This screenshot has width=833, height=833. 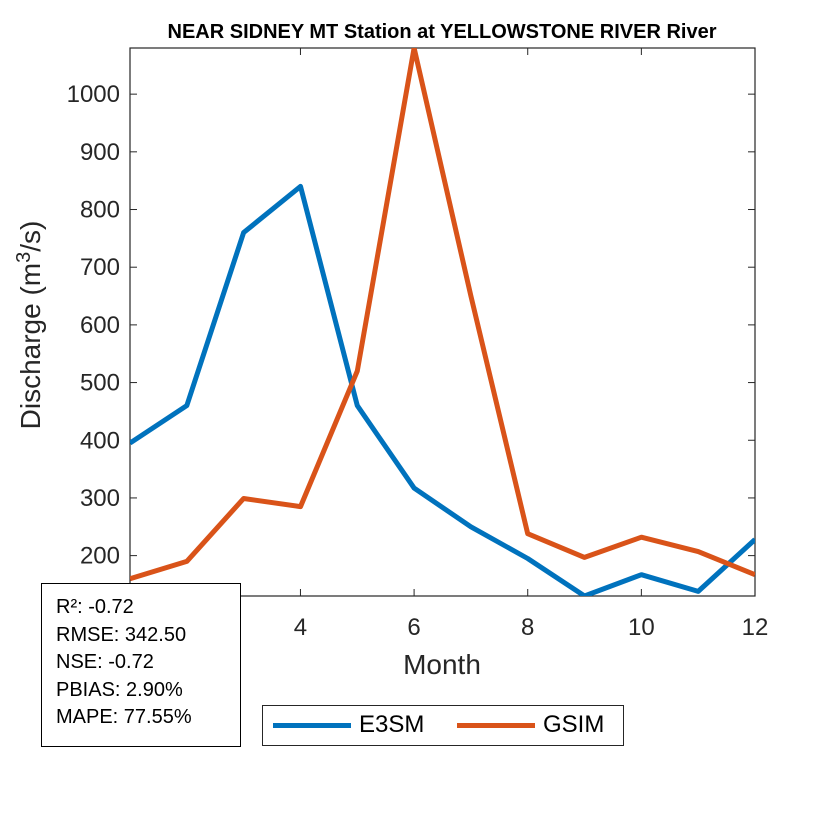 What do you see at coordinates (100, 383) in the screenshot?
I see `y-tick-label: 500` at bounding box center [100, 383].